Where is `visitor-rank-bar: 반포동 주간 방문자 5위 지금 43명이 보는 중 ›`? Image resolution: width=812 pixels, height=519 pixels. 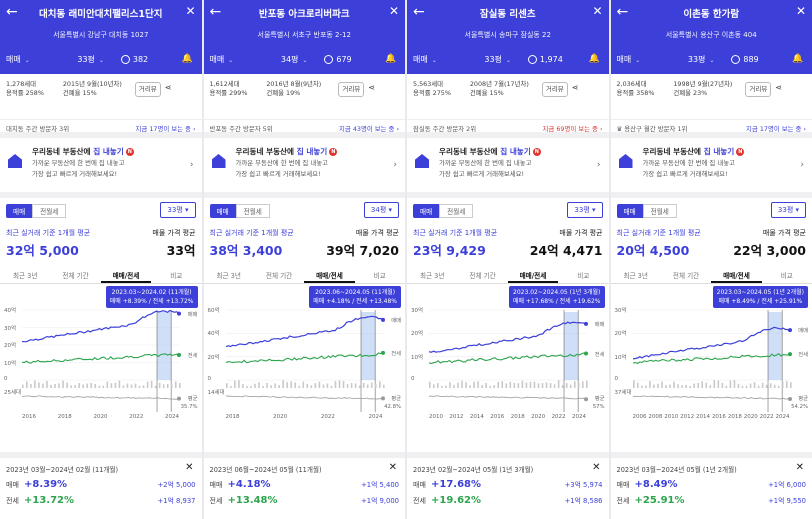
visitor-rank-bar: 반포동 주간 방문자 5위 지금 43명이 보는 중 › is located at coordinates (304, 129).